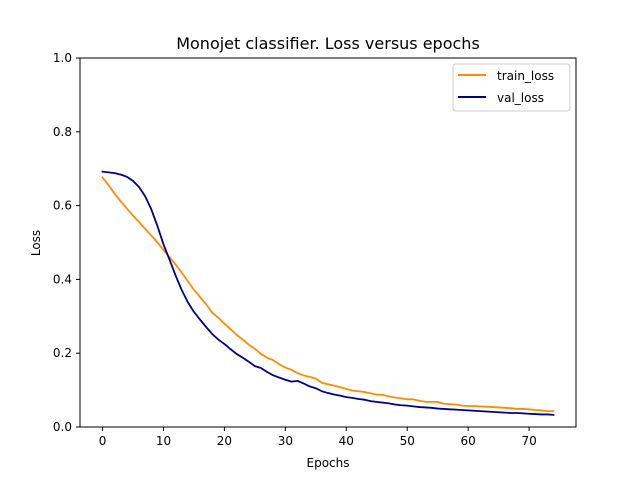 The width and height of the screenshot is (640, 484). What do you see at coordinates (407, 441) in the screenshot?
I see `x-tick-label: 50` at bounding box center [407, 441].